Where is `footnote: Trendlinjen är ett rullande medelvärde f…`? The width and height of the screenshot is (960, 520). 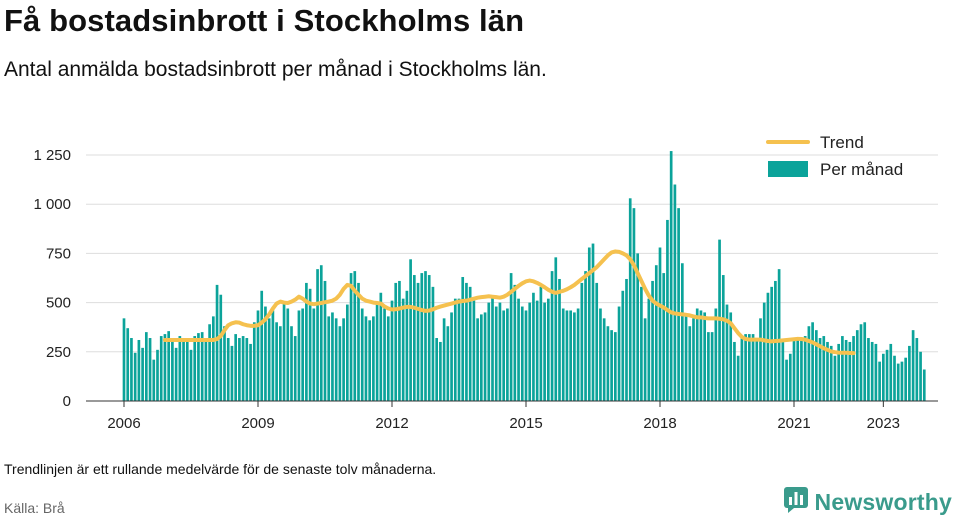
footnote: Trendlinjen är ett rullande medelvärde f… is located at coordinates (220, 469).